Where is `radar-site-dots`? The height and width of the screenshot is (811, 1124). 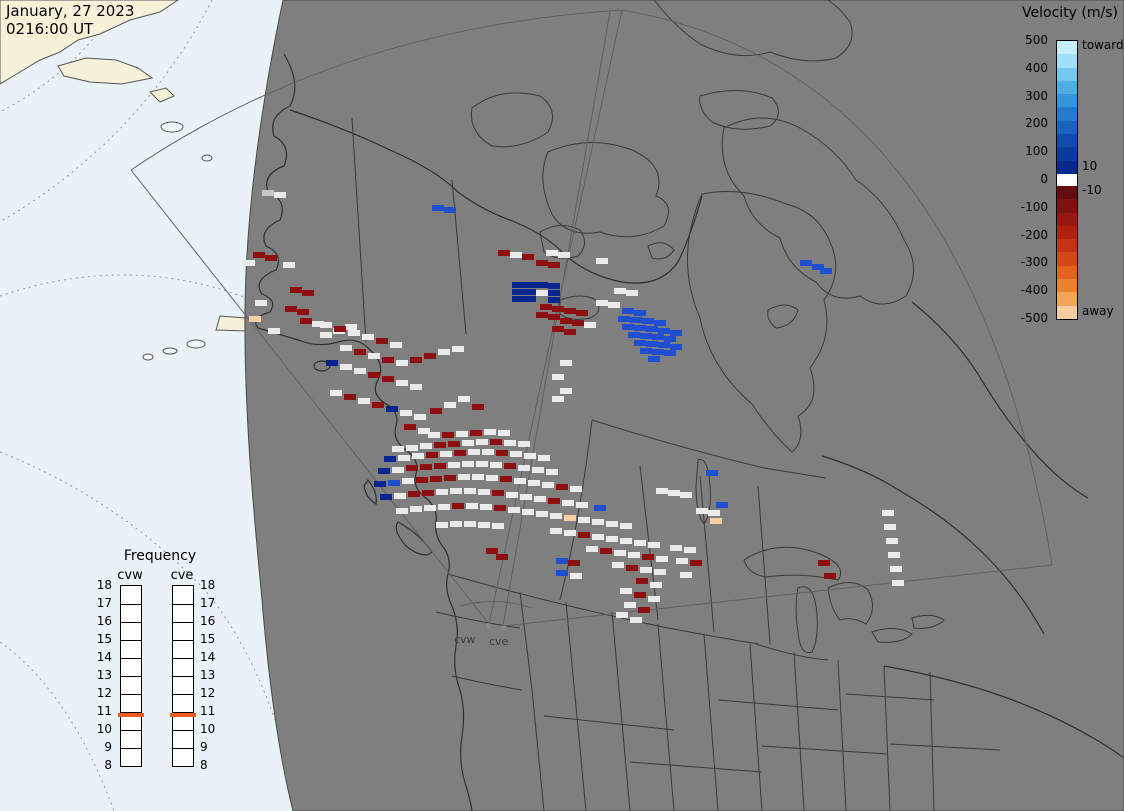
radar-site-dots is located at coordinates (496, 627).